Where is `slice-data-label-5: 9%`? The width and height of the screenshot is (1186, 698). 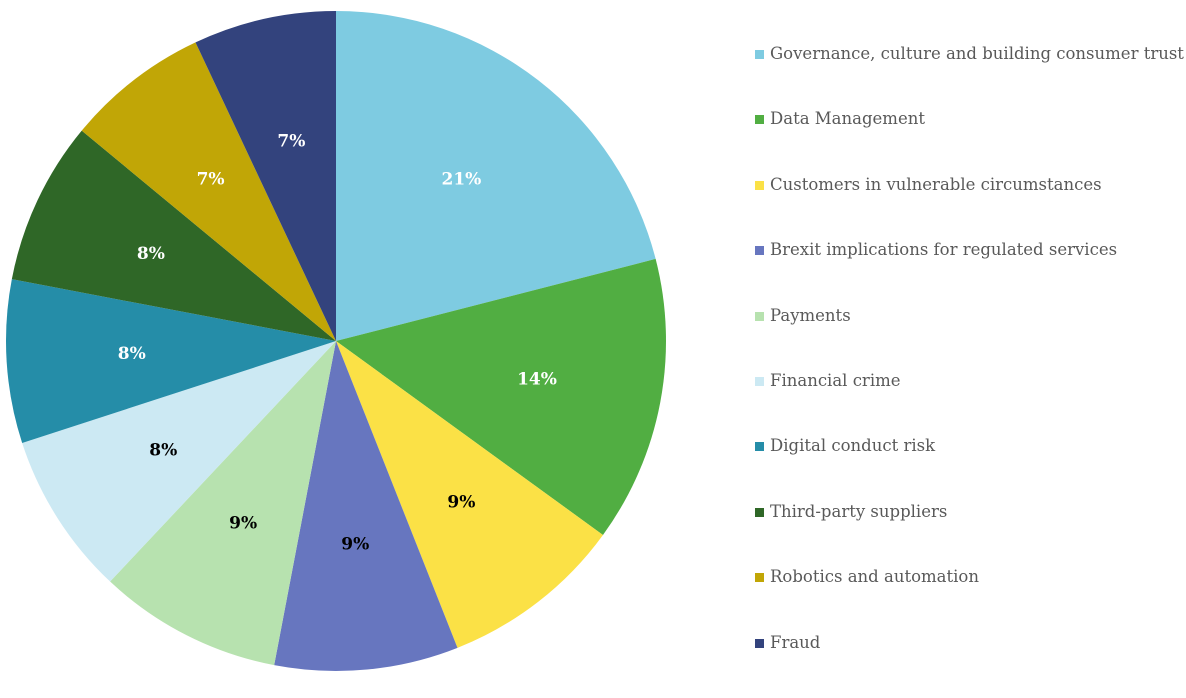
slice-data-label-5: 9% is located at coordinates (243, 523).